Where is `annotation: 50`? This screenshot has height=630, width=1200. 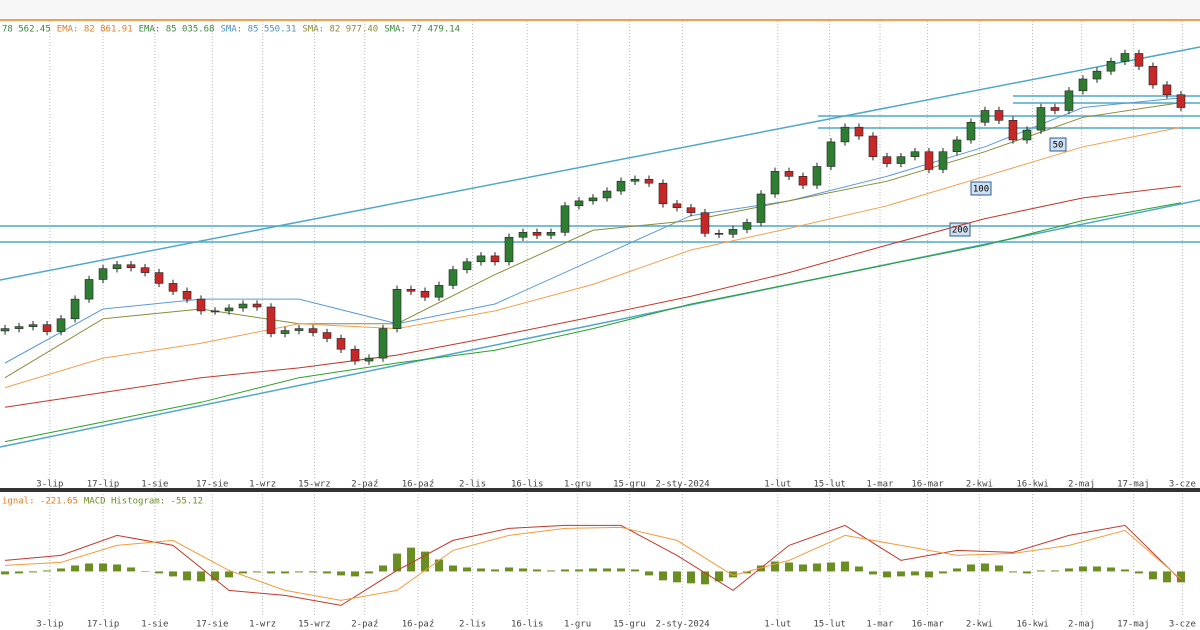
annotation: 50 is located at coordinates (1058, 146).